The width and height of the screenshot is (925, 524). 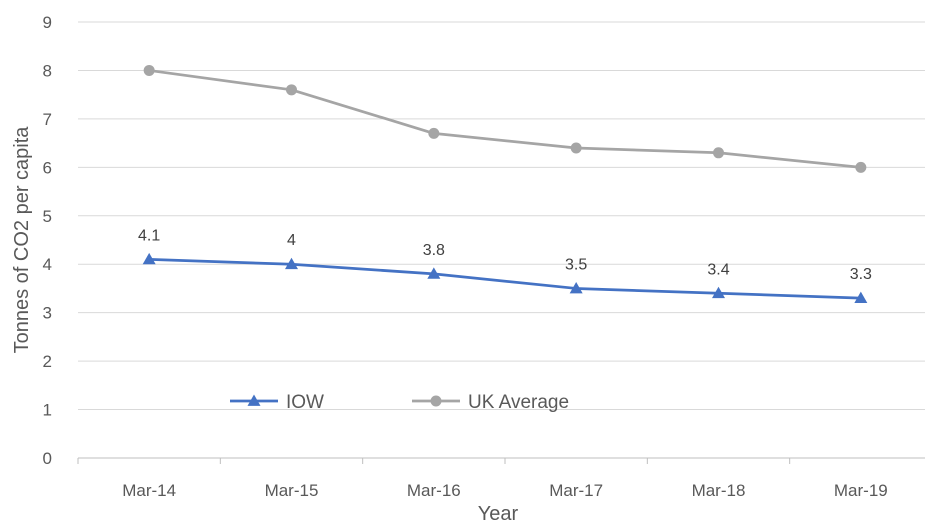 I want to click on y-axis-ticks: 0 1 2 3 4 5 6 7 8 9, so click(x=47, y=240).